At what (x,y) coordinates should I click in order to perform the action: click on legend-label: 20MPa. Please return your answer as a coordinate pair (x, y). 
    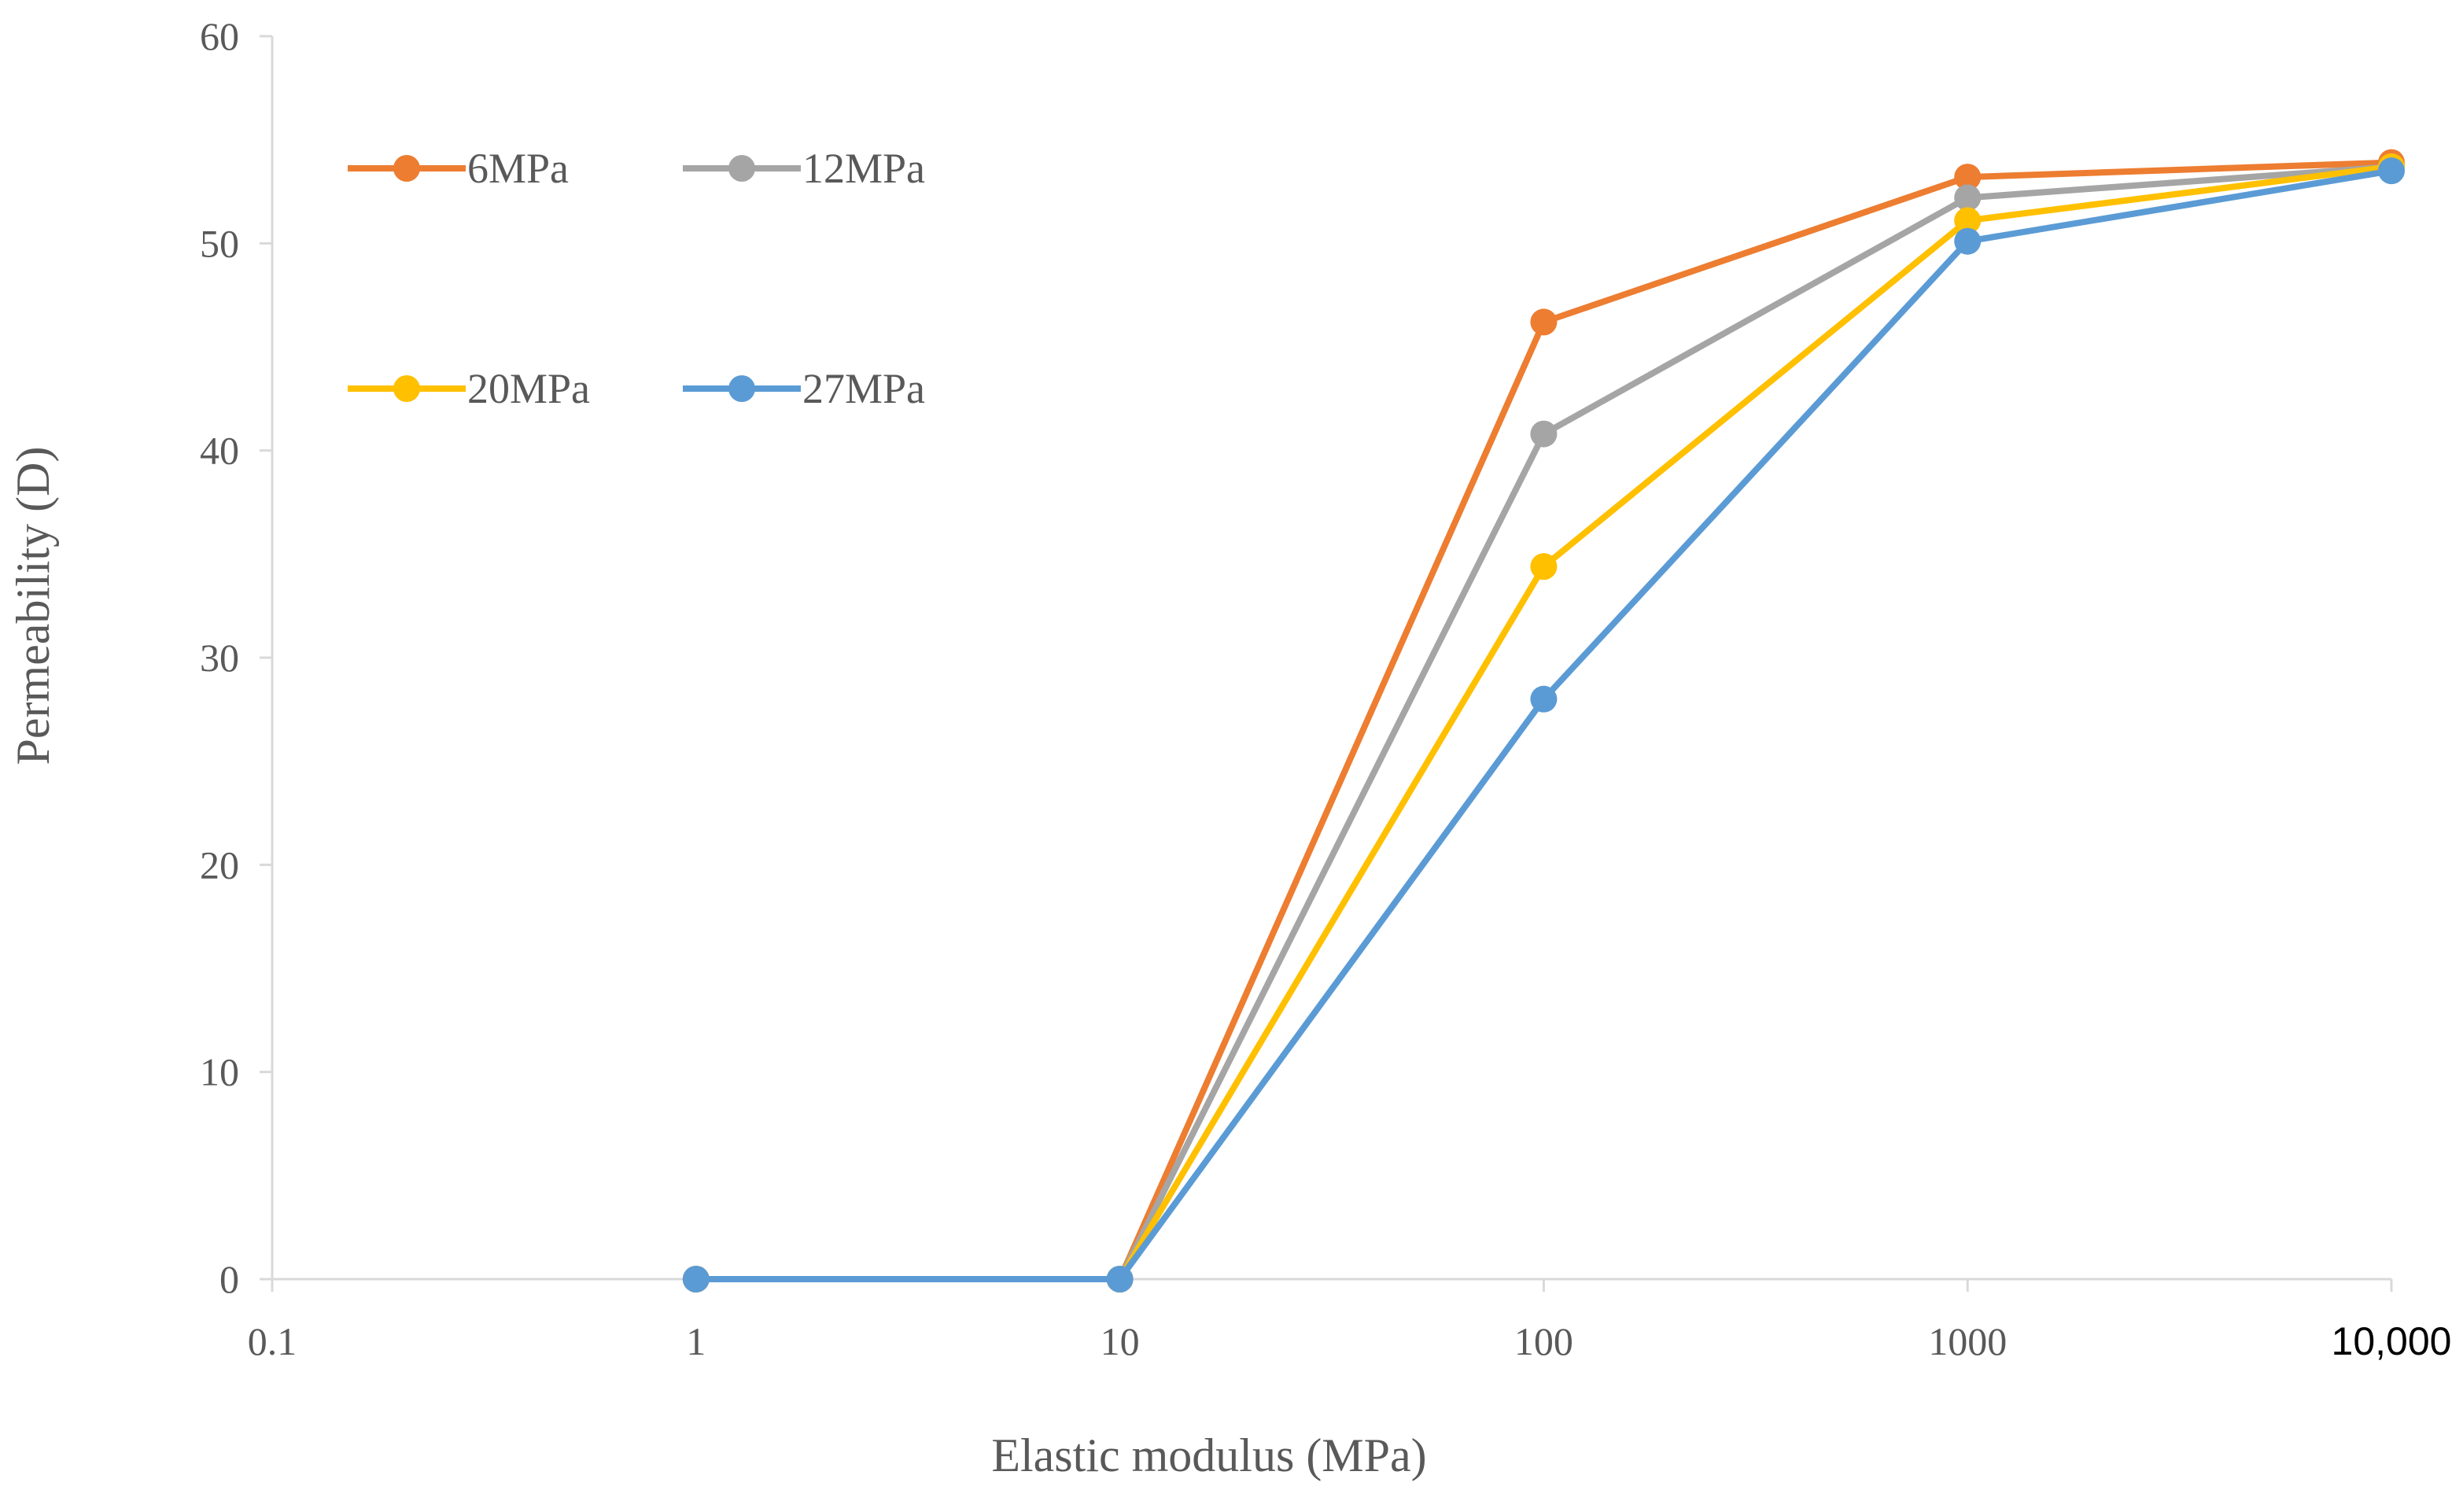
    Looking at the image, I should click on (528, 388).